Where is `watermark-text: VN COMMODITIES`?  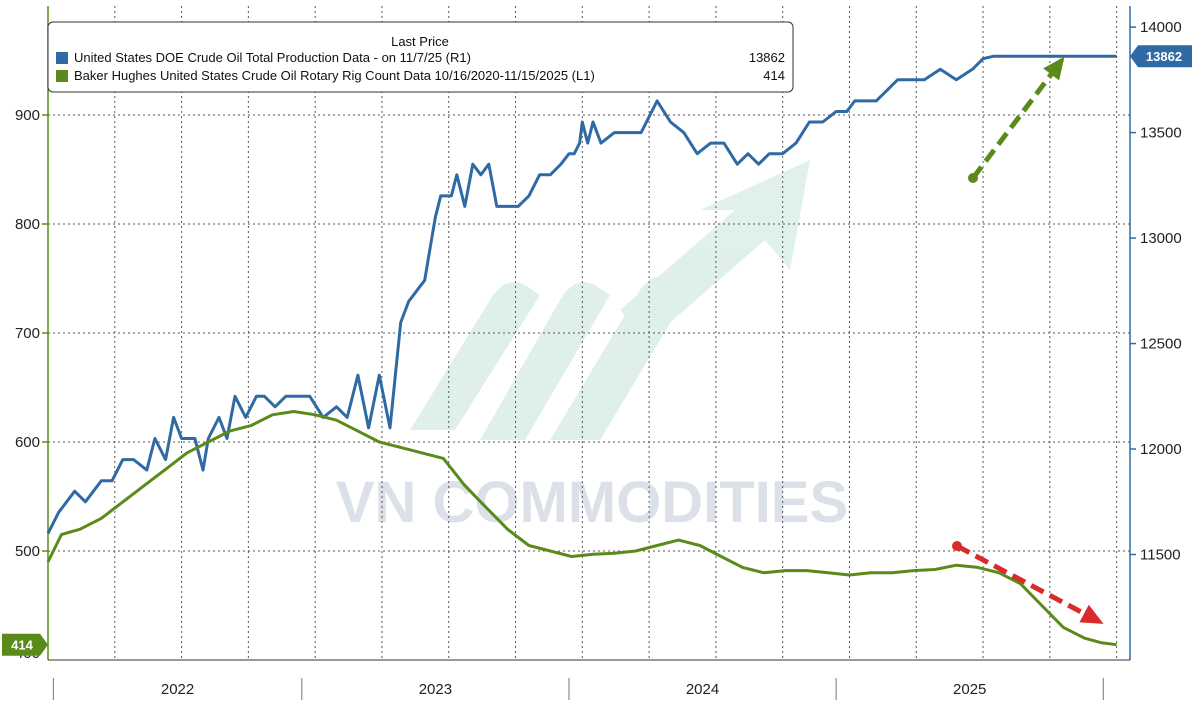
watermark-text: VN COMMODITIES is located at coordinates (592, 502).